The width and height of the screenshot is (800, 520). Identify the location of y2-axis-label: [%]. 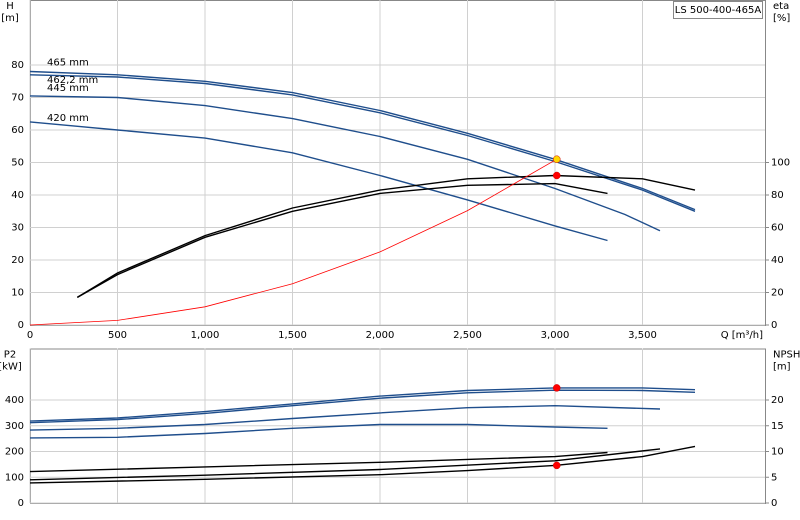
(781, 18).